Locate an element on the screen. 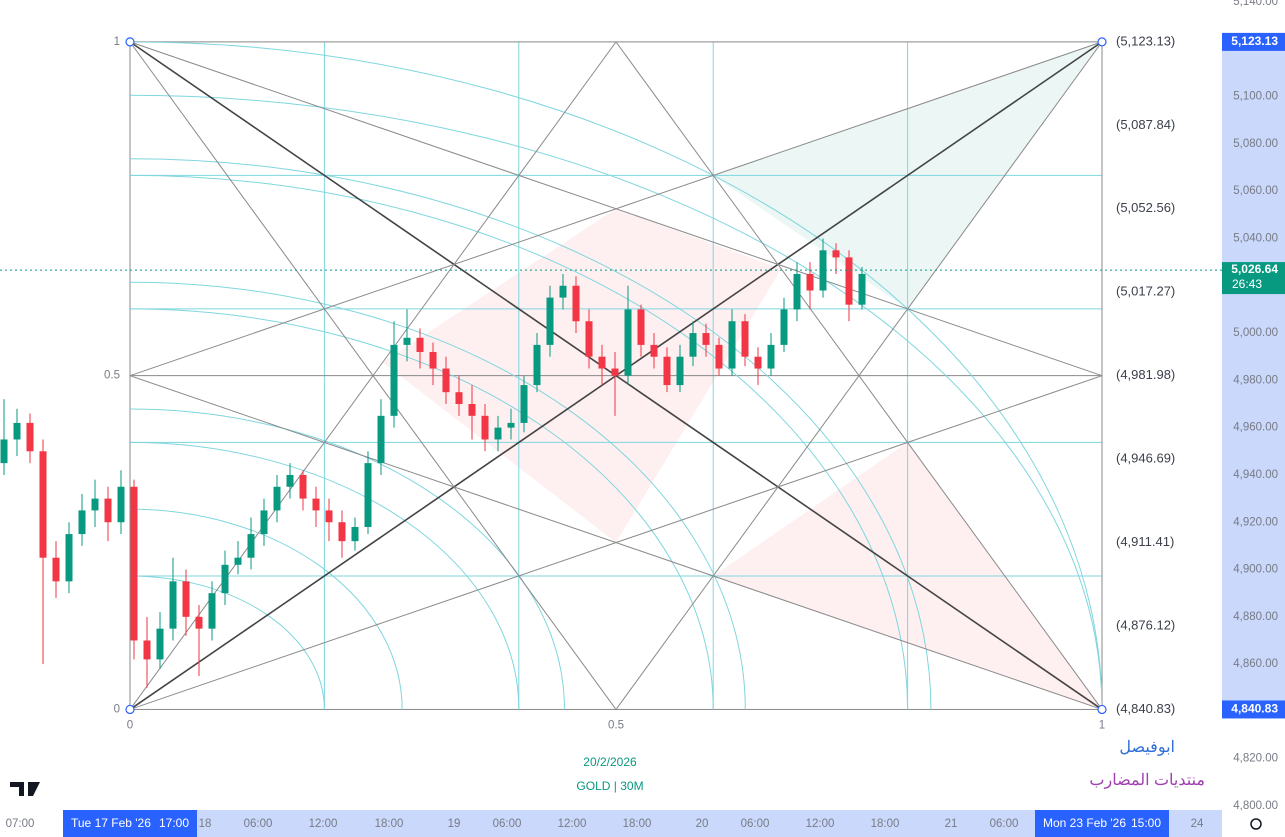 This screenshot has height=837, width=1285. time-tick-label: 20 is located at coordinates (702, 824).